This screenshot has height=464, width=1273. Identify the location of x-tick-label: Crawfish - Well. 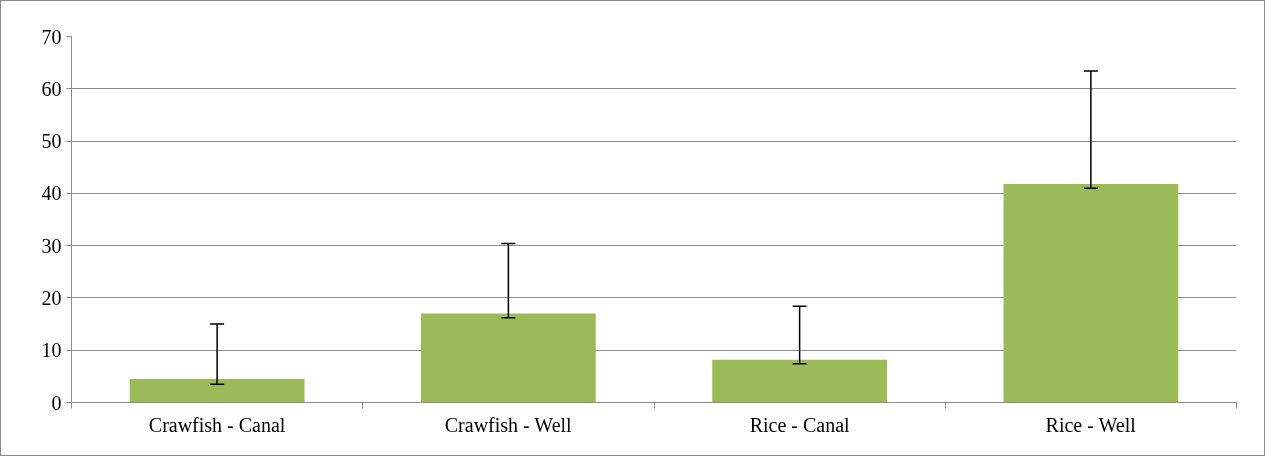
(508, 424).